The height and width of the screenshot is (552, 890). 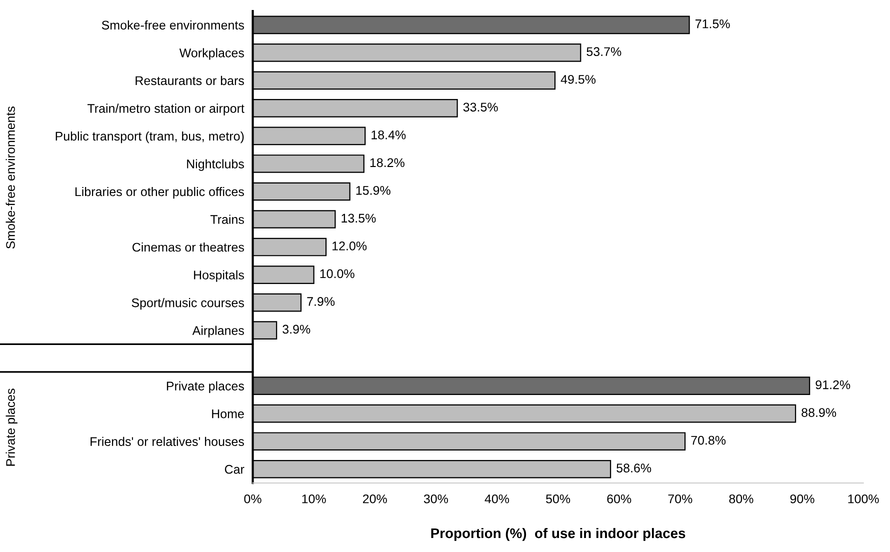 I want to click on data-label: 7.9%, so click(x=321, y=301).